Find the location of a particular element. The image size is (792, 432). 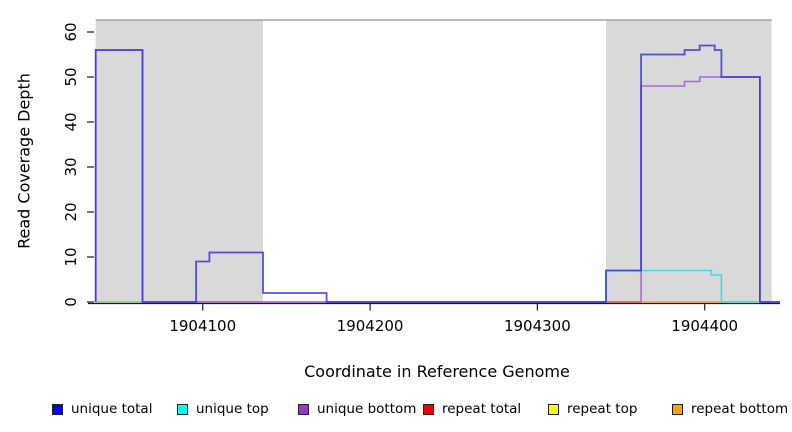

x-tick-label: 1904100 is located at coordinates (202, 326).